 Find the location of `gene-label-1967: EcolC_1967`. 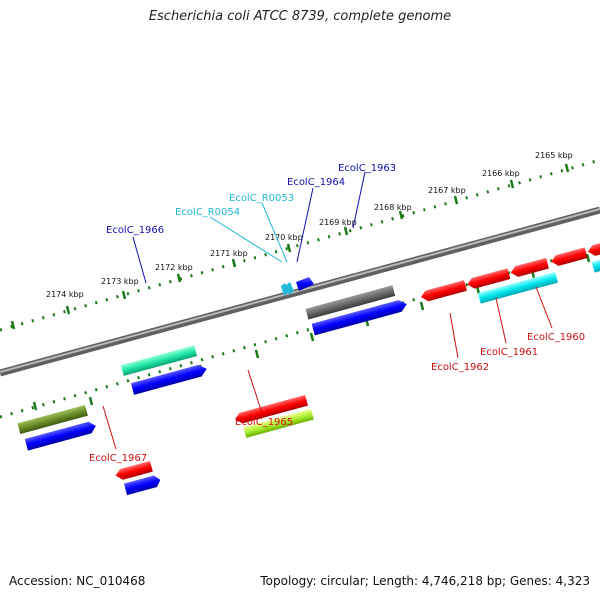

gene-label-1967: EcolC_1967 is located at coordinates (118, 458).